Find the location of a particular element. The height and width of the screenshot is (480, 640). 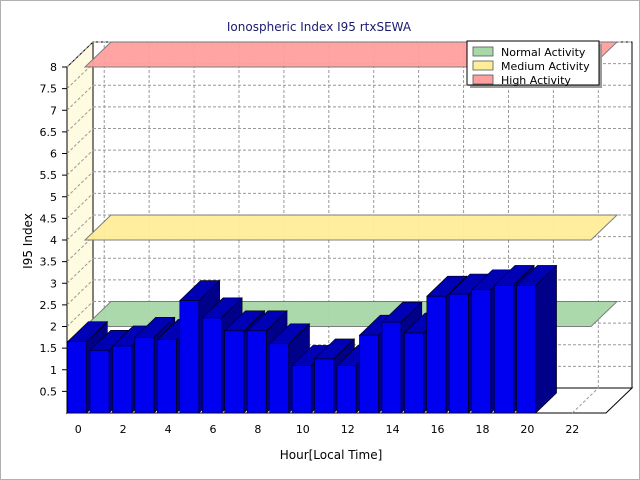

y-tick-label: 1 is located at coordinates (53, 370).